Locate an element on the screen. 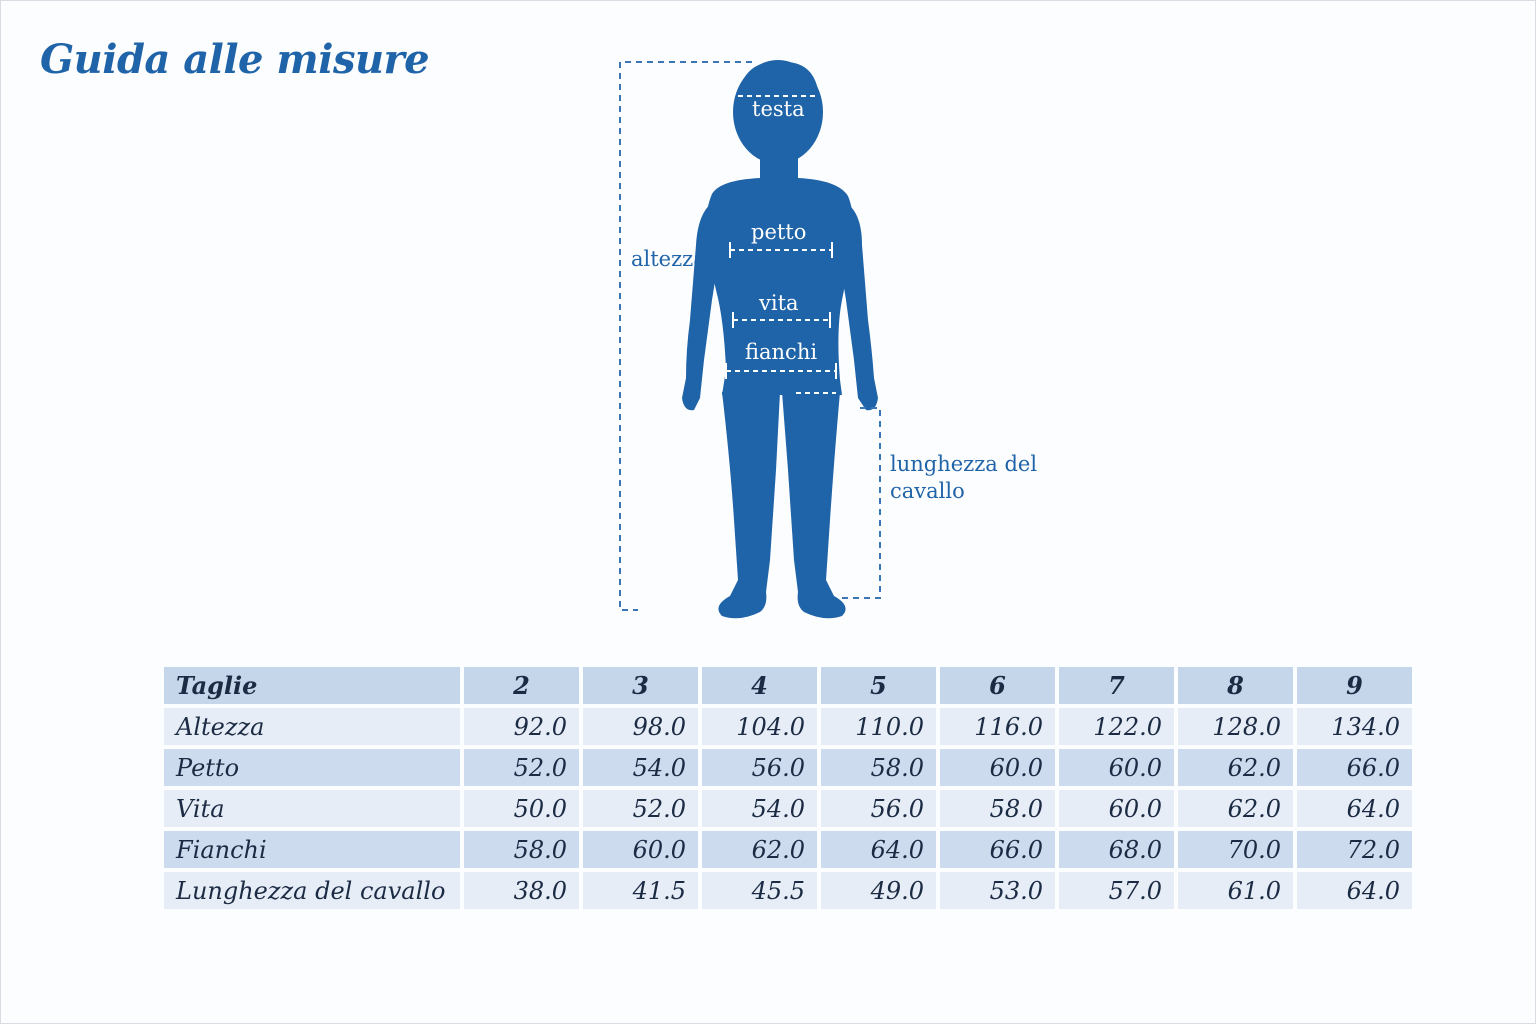 The height and width of the screenshot is (1024, 1536). row-label-inseam: Lunghezza del cavallo is located at coordinates (312, 890).